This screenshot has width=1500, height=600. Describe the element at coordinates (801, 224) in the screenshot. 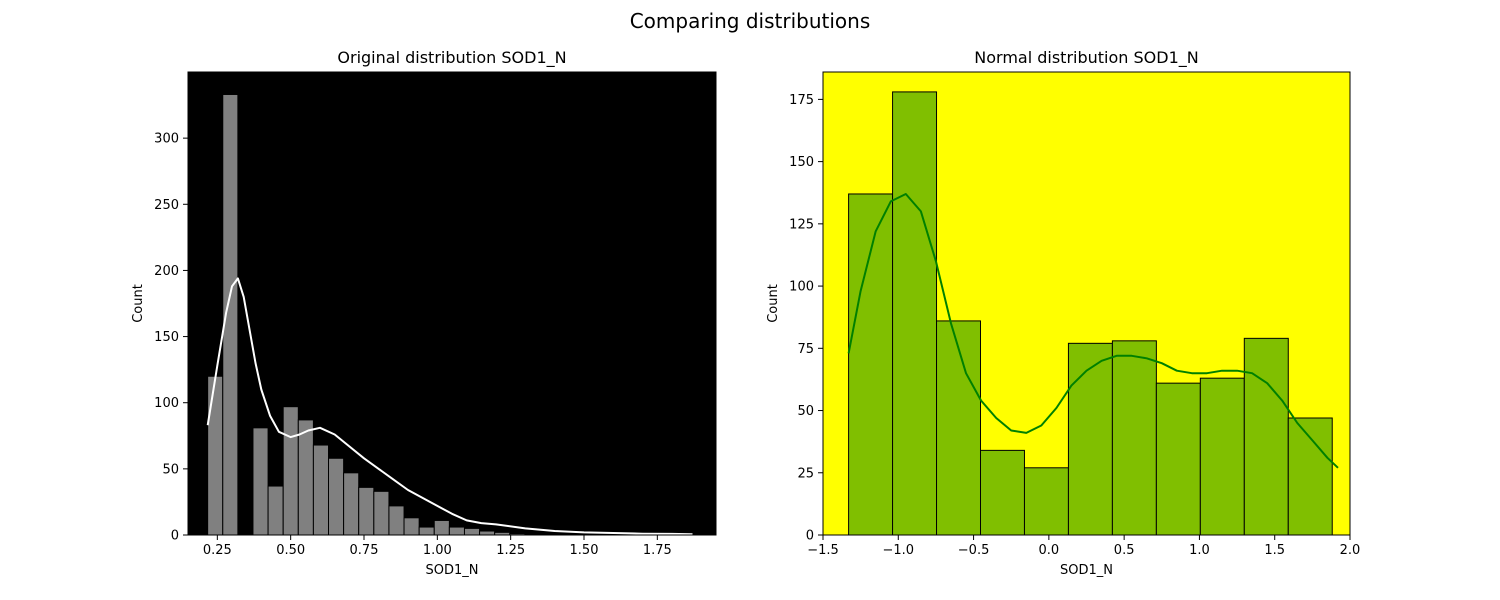

I see `chart2-y-tick-label: 125` at that location.